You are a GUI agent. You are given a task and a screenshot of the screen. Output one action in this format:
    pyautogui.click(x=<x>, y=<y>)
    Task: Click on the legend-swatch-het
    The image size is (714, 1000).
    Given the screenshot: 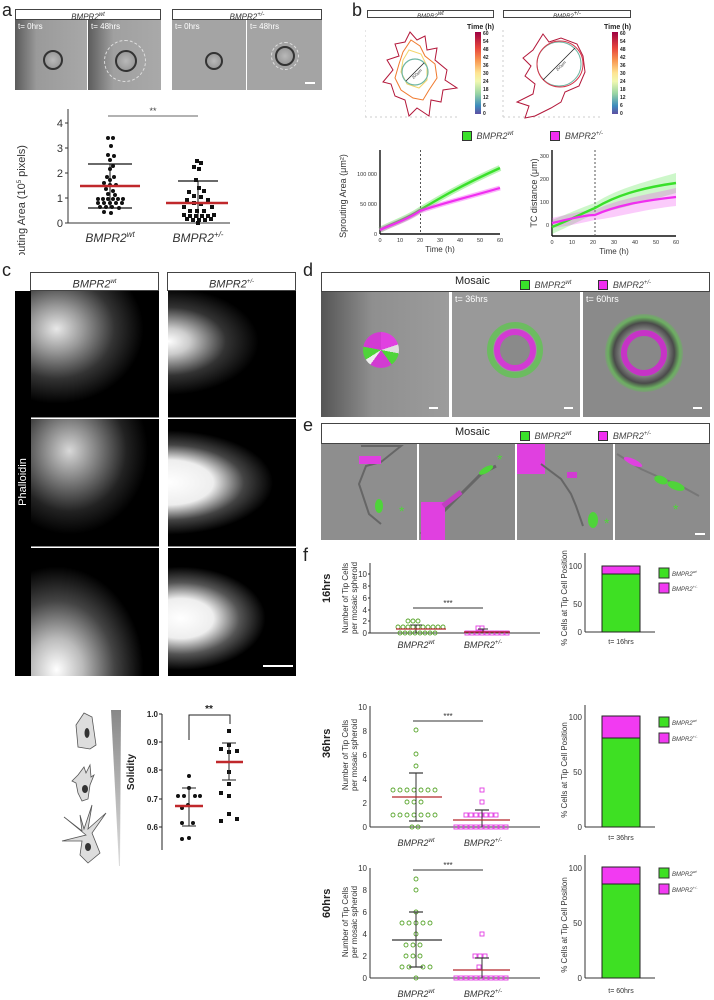 What is the action you would take?
    pyautogui.click(x=555, y=135)
    